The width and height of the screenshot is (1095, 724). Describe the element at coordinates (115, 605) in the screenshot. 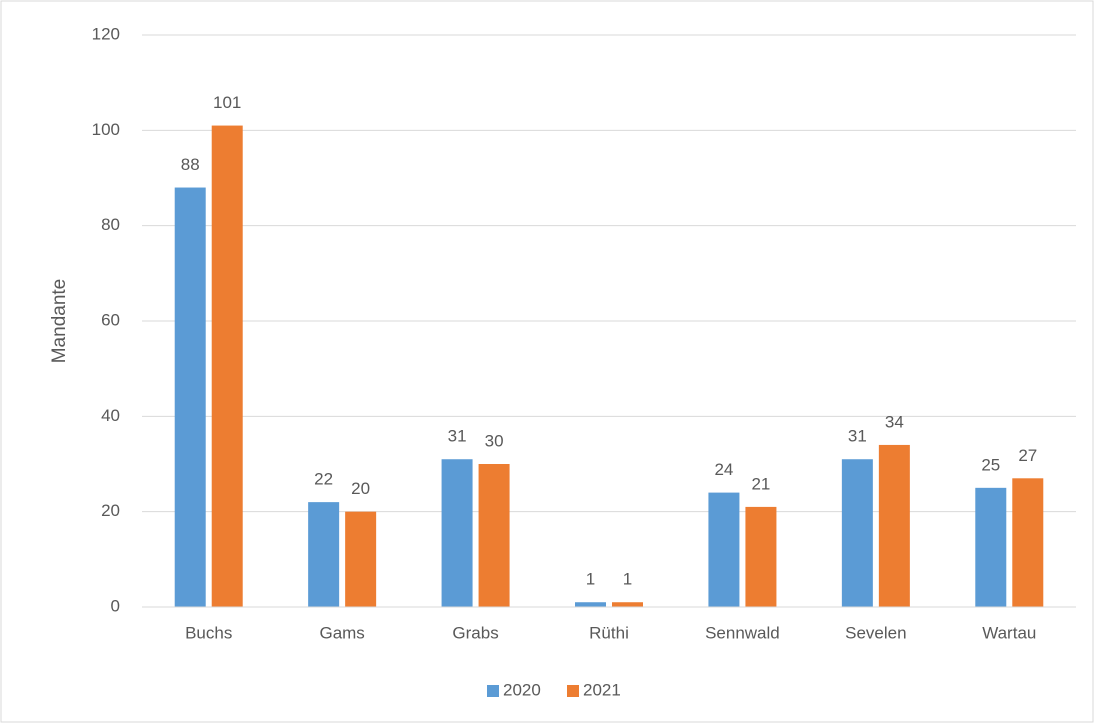

I see `y-tick-label: 0` at that location.